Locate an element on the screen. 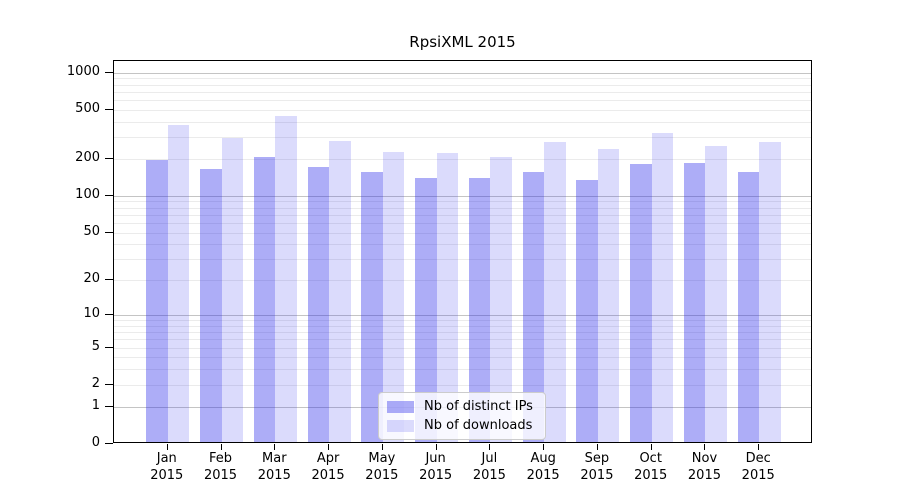 Image resolution: width=900 pixels, height=500 pixels. x-tick-month-label: May is located at coordinates (382, 458).